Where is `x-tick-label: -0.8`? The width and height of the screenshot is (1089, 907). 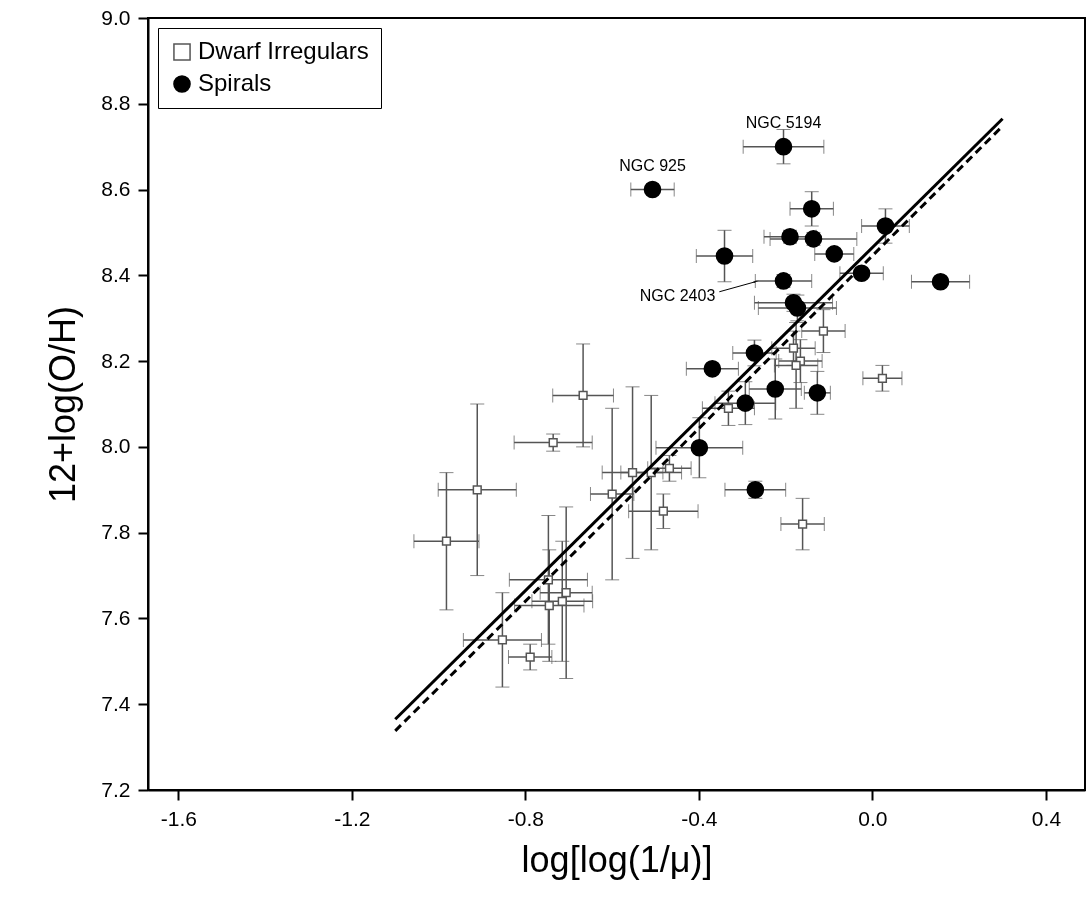 x-tick-label: -0.8 is located at coordinates (525, 818).